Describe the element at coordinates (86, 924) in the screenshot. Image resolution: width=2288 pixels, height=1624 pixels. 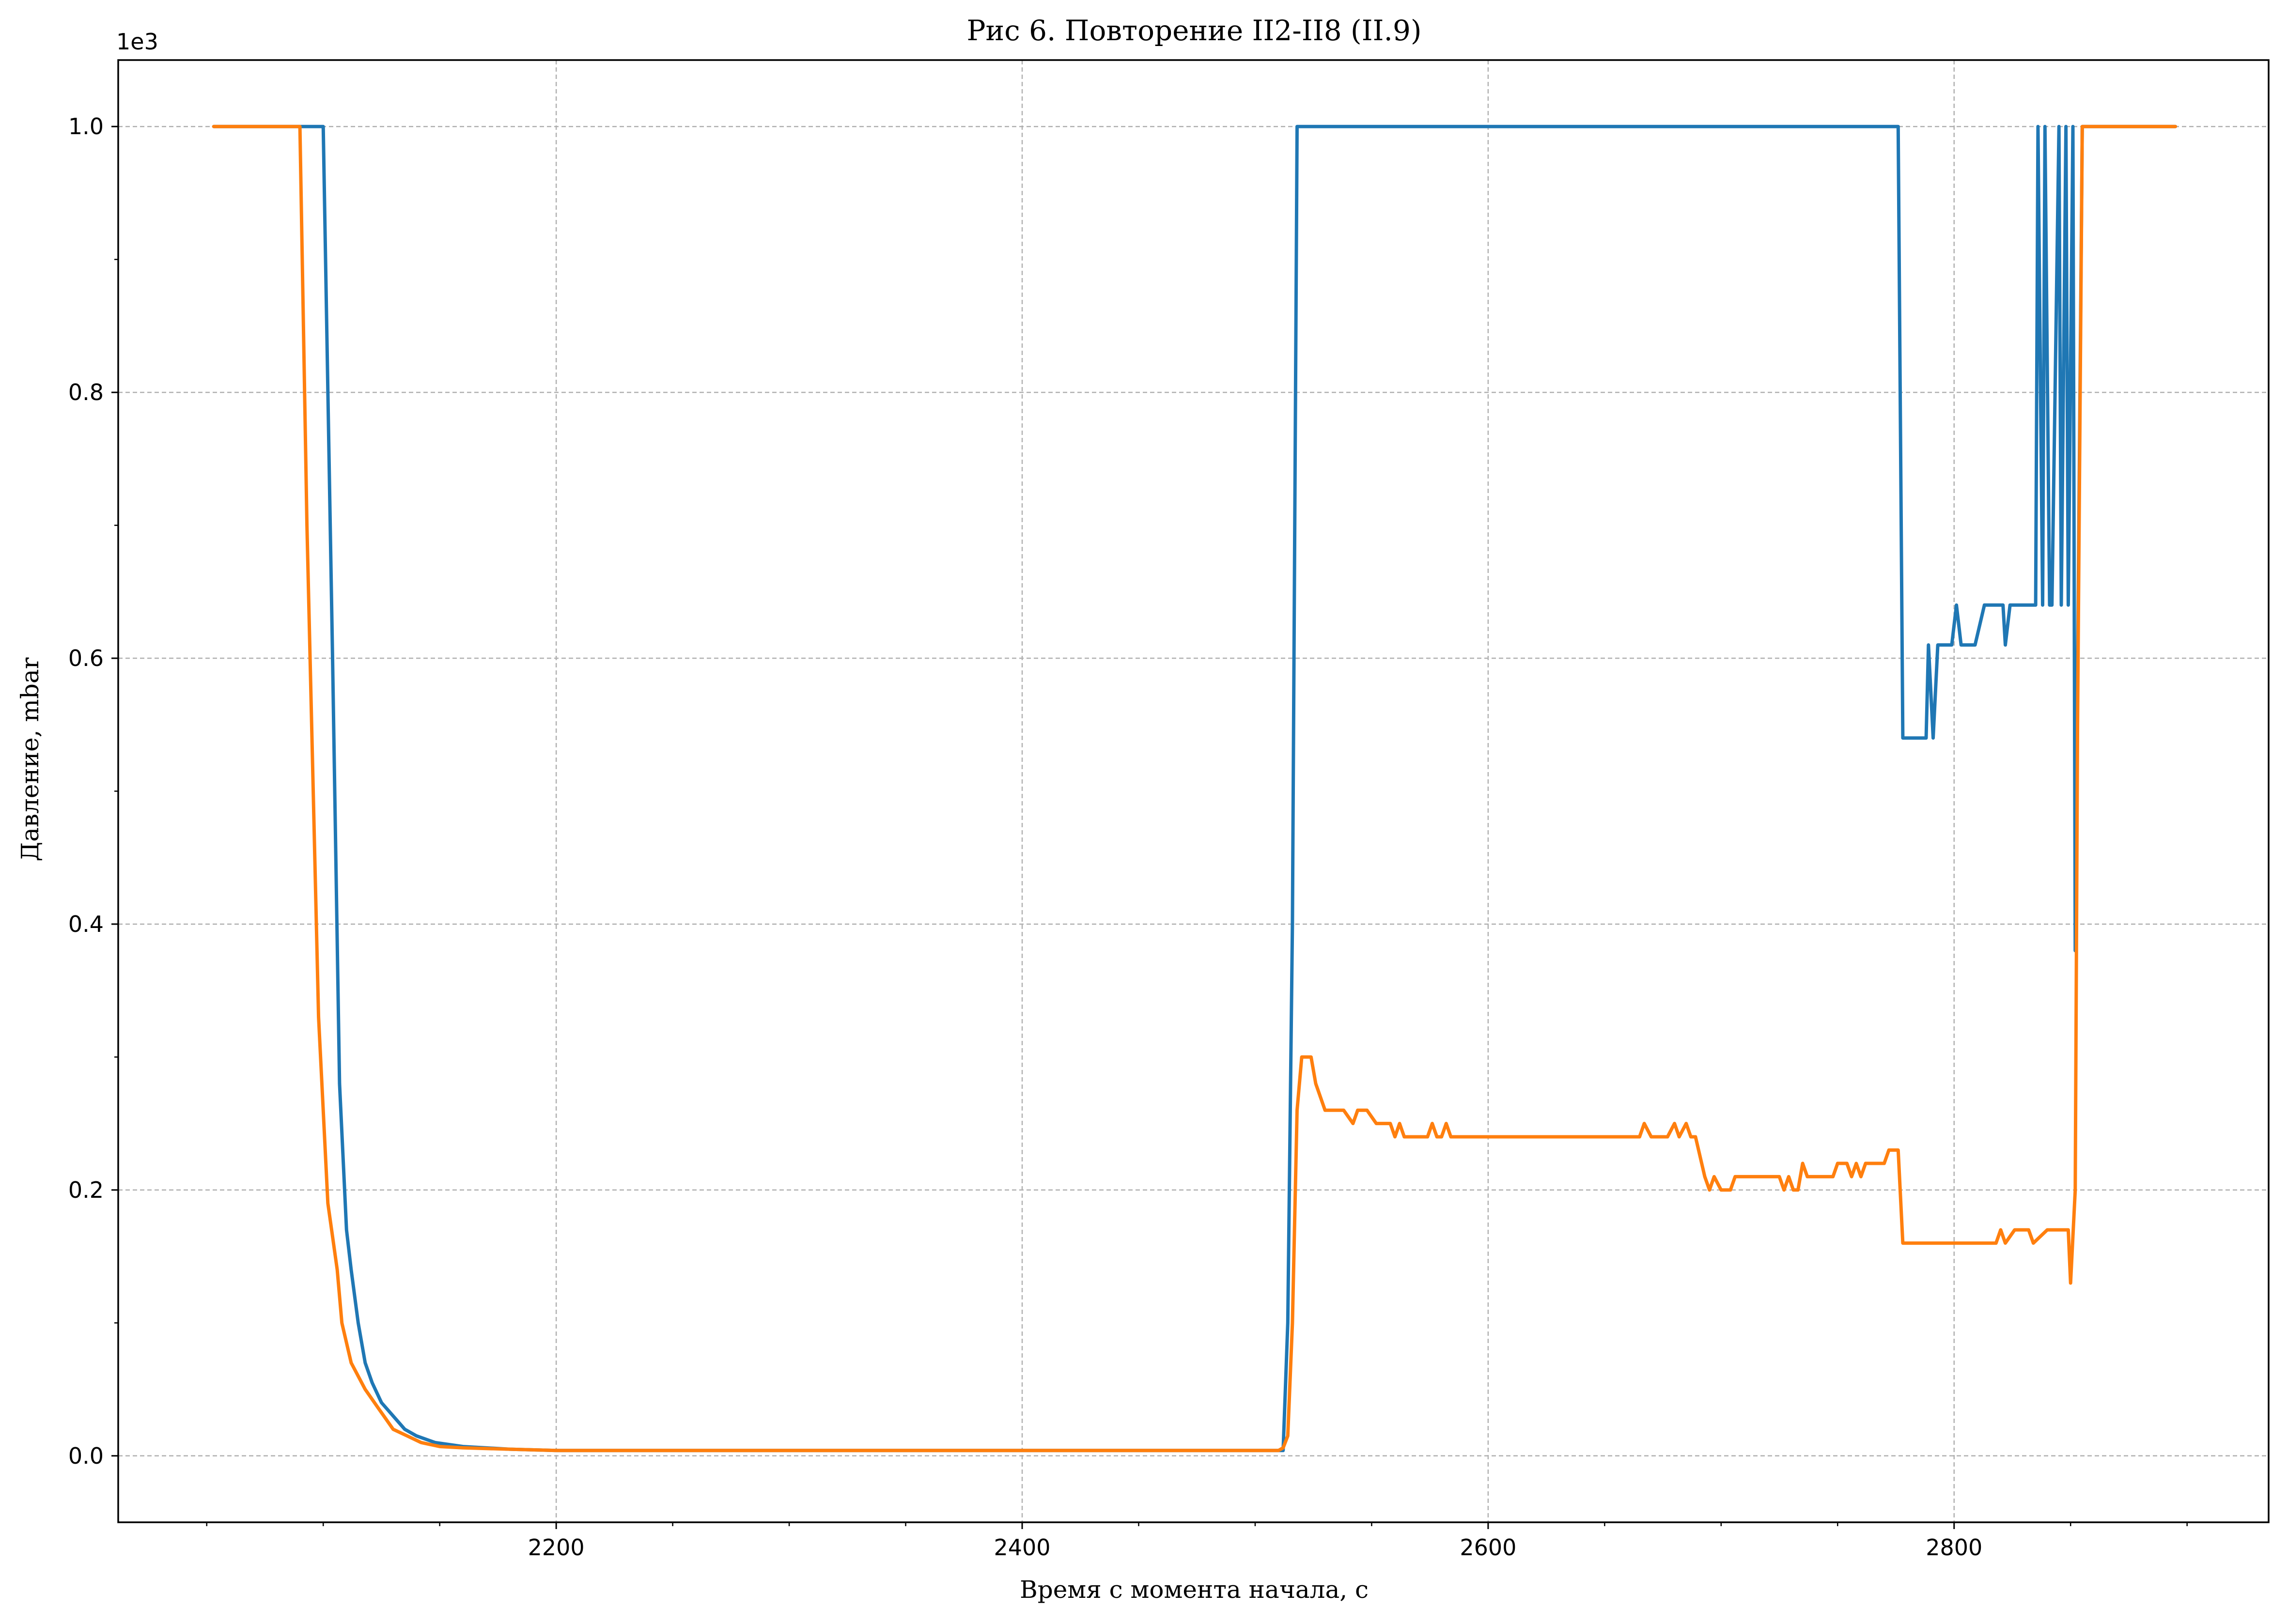
I see `y-tick-label: 0.4` at that location.